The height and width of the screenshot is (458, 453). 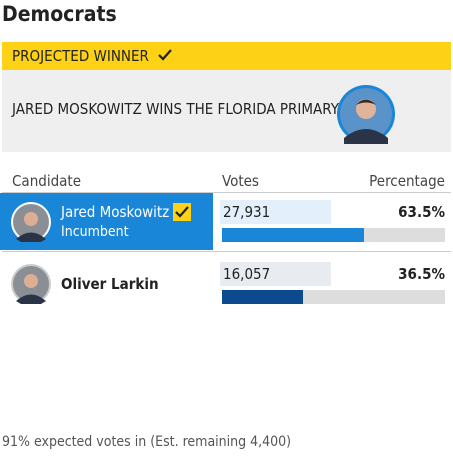 What do you see at coordinates (115, 212) in the screenshot?
I see `candidate-name: Jared Moskowitz` at bounding box center [115, 212].